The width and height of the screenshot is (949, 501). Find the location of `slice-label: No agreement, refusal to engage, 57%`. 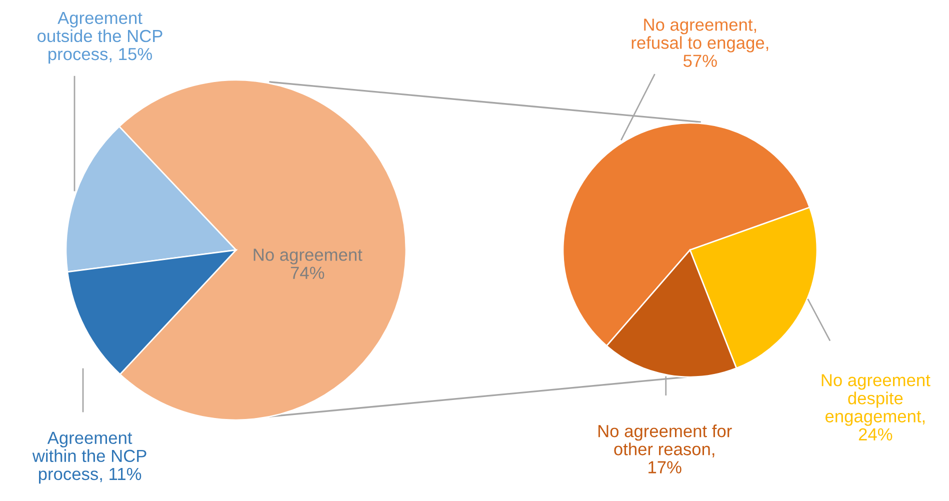

slice-label: No agreement, refusal to engage, 57% is located at coordinates (700, 42).